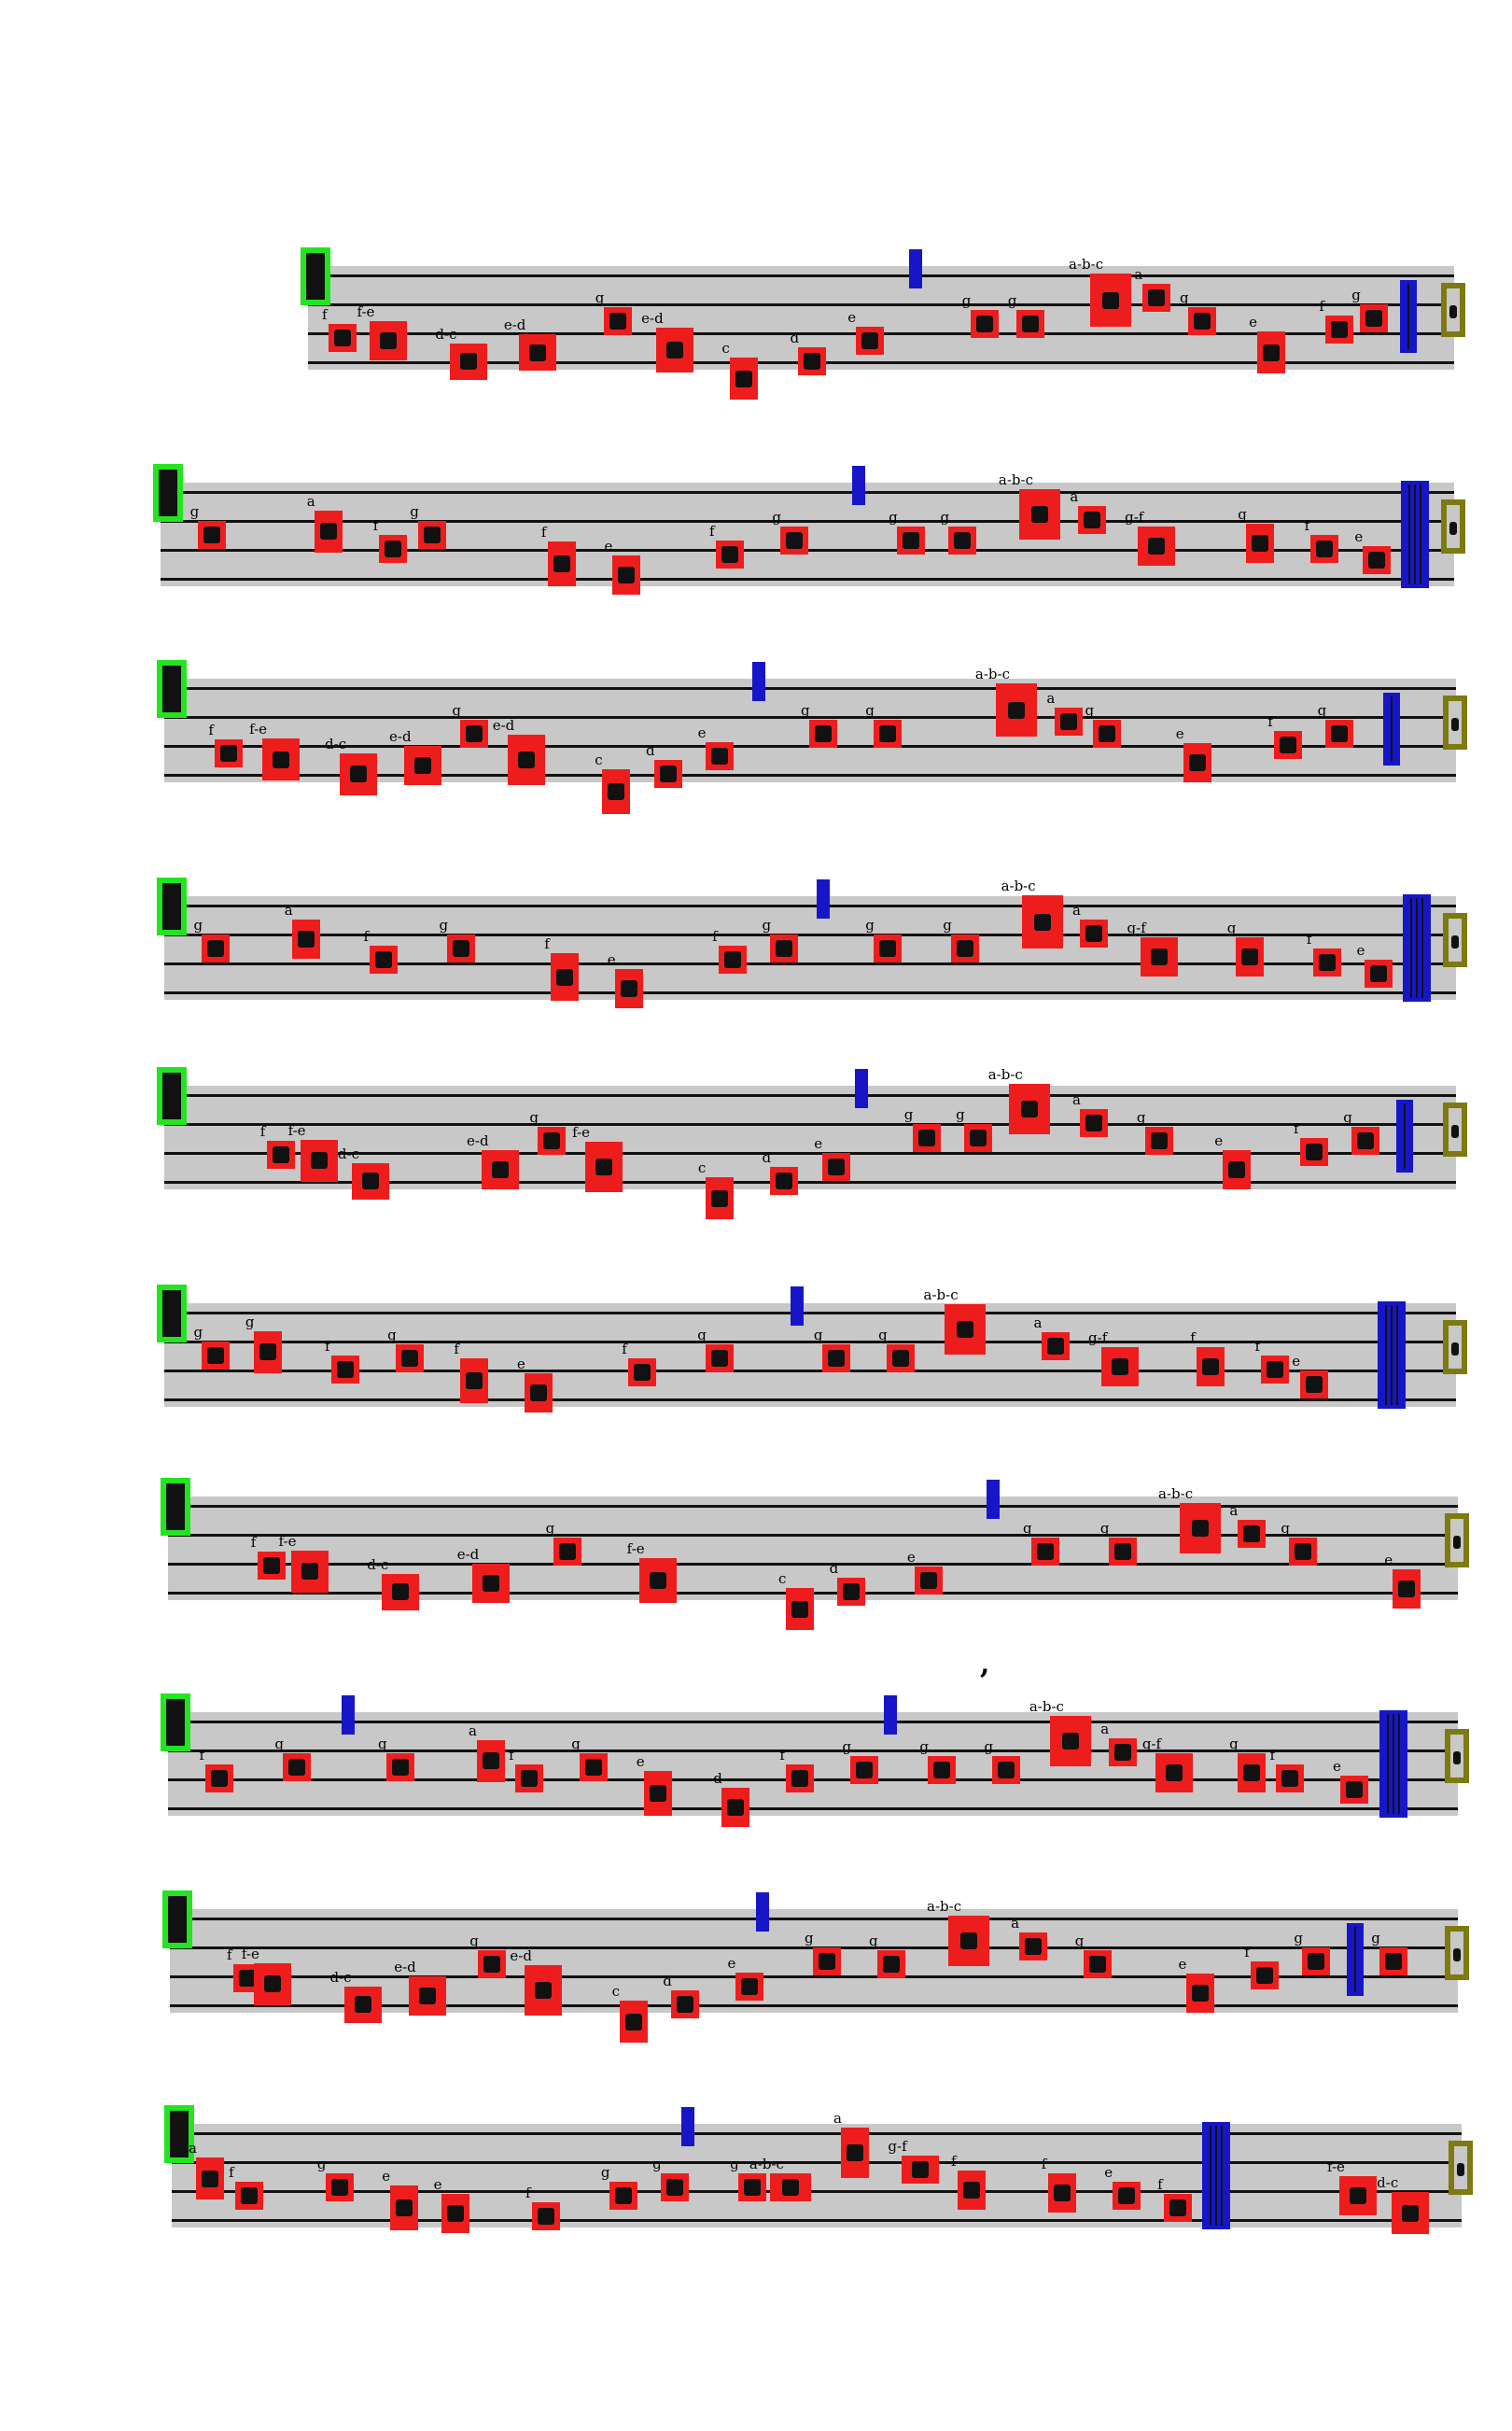  I want to click on neume-label: d-c, so click(340, 1977).